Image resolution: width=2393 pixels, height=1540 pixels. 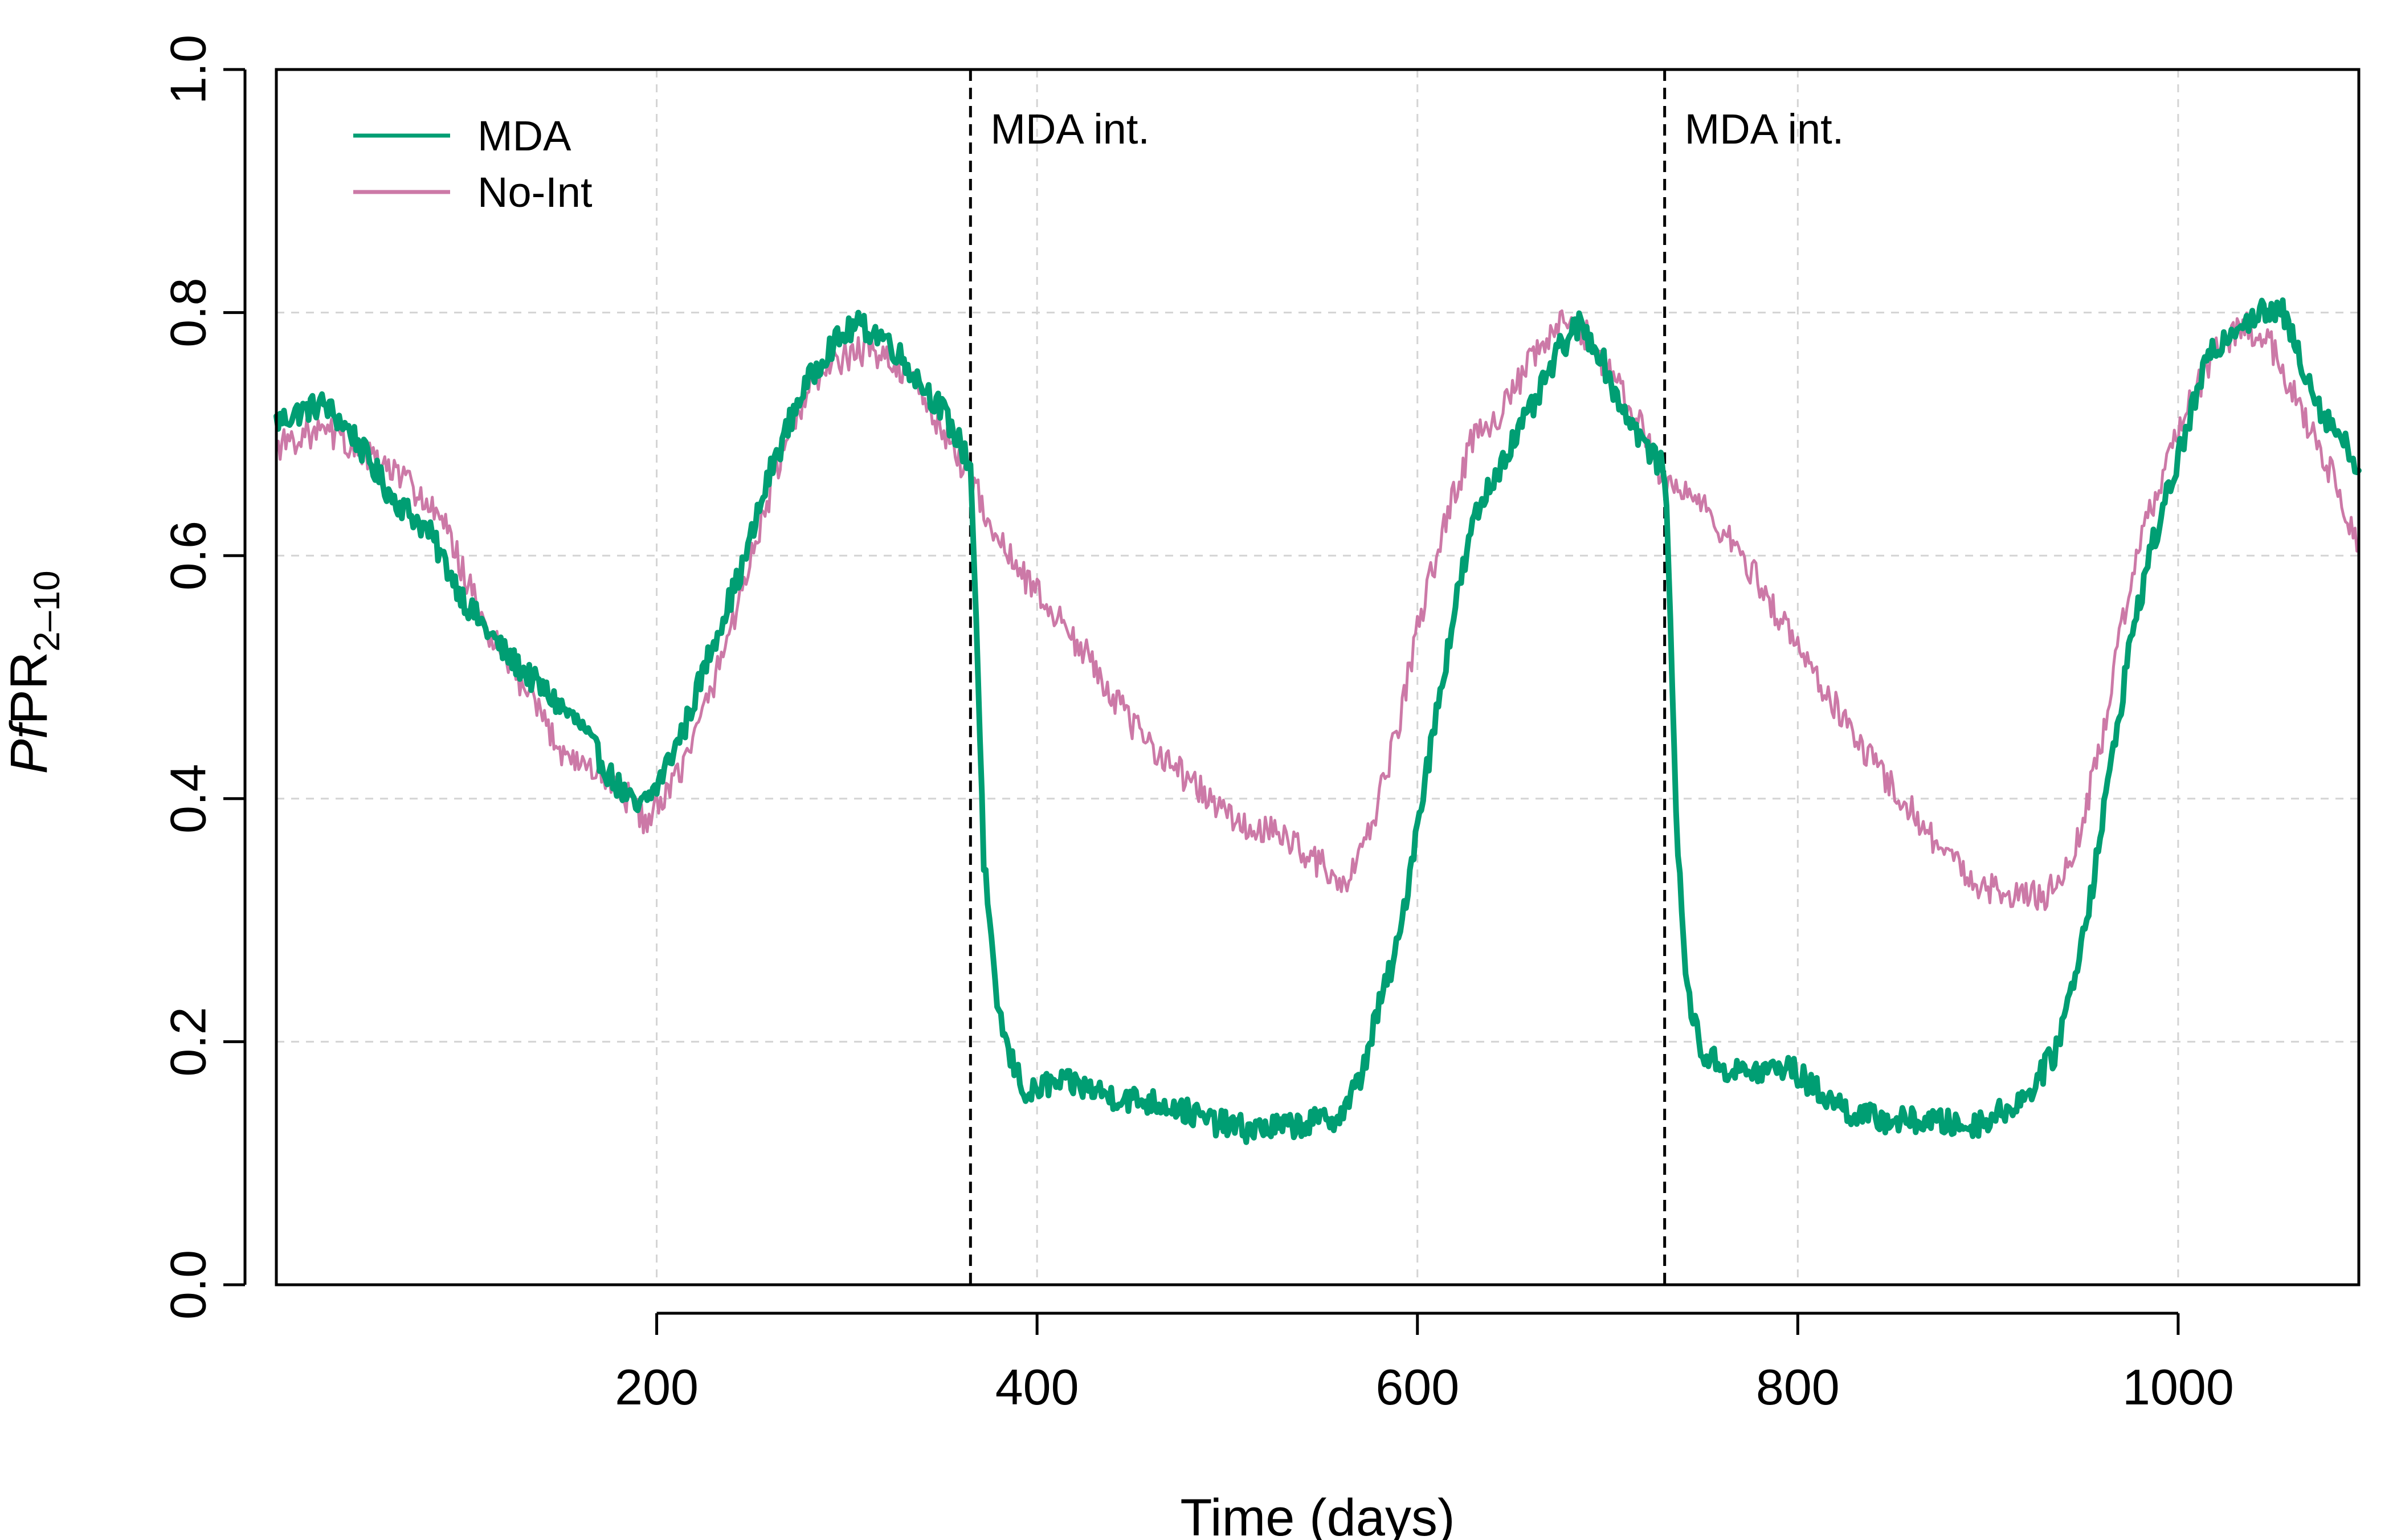 I want to click on x-tick-label: 400, so click(x=1037, y=1387).